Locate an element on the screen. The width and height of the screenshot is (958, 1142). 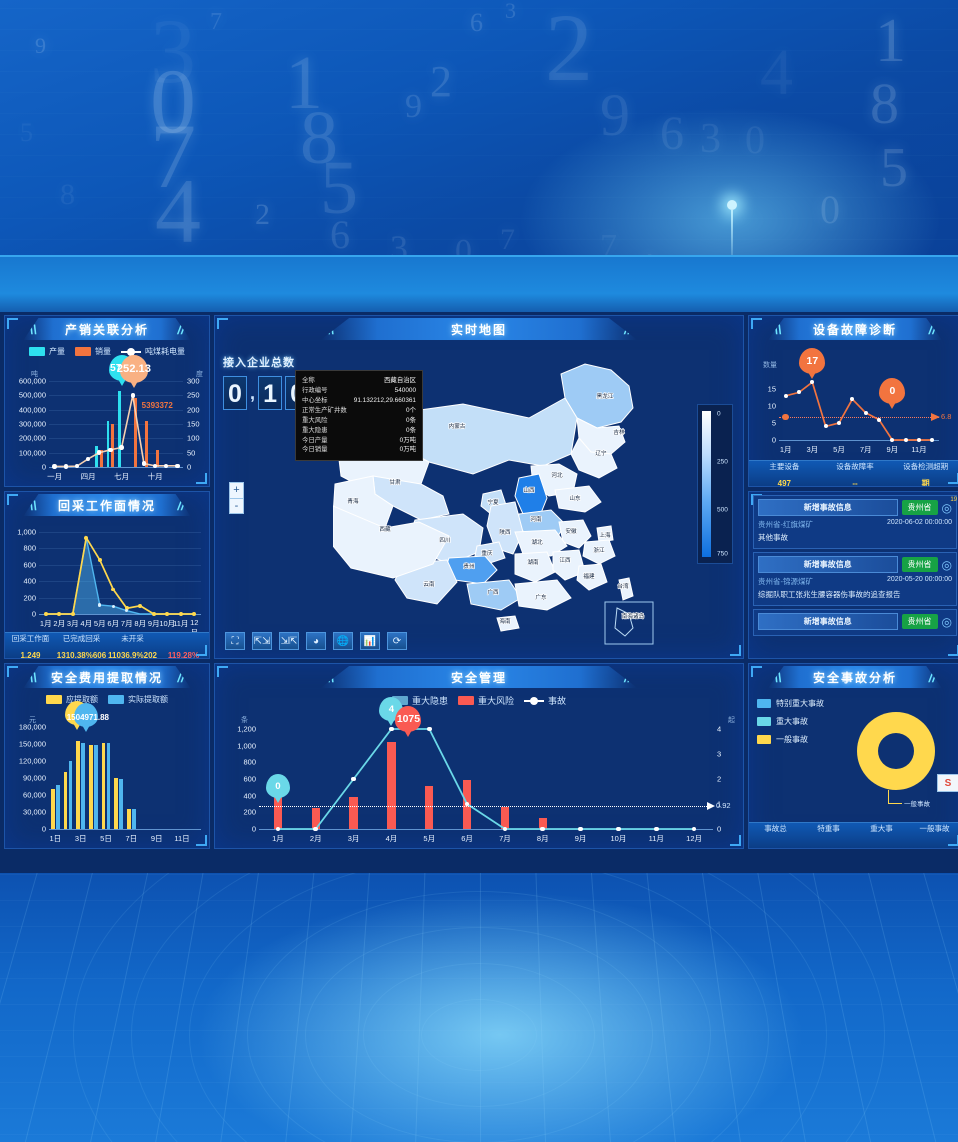
y-axis-tick-right: 0 is located at coordinates (719, 829).